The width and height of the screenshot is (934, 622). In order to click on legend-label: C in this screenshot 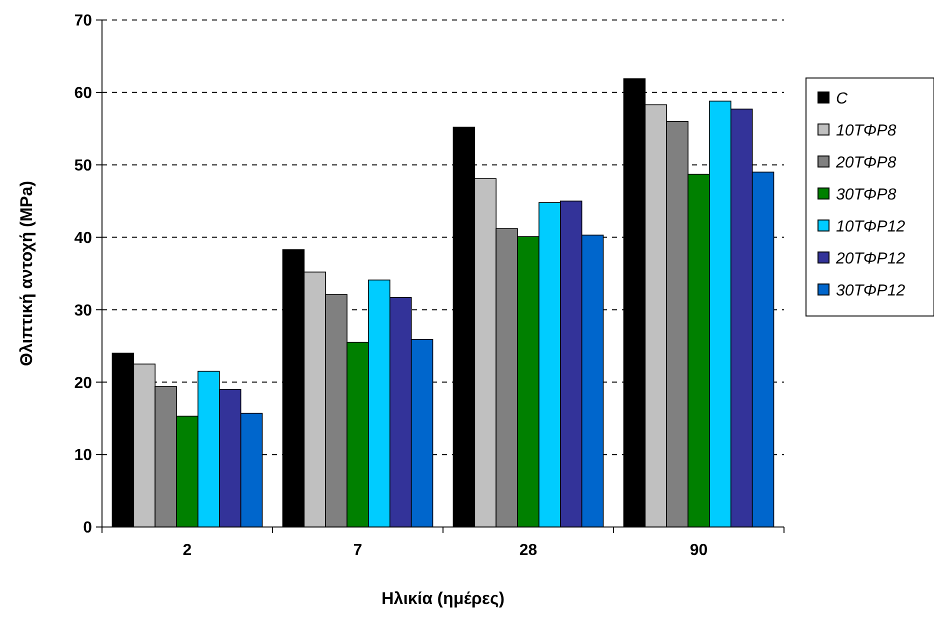, I will do `click(842, 99)`.